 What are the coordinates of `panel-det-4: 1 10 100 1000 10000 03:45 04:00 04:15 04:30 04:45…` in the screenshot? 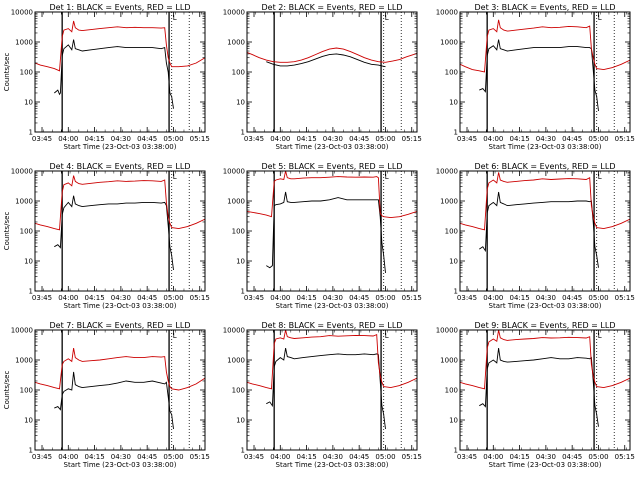 It's located at (106, 236).